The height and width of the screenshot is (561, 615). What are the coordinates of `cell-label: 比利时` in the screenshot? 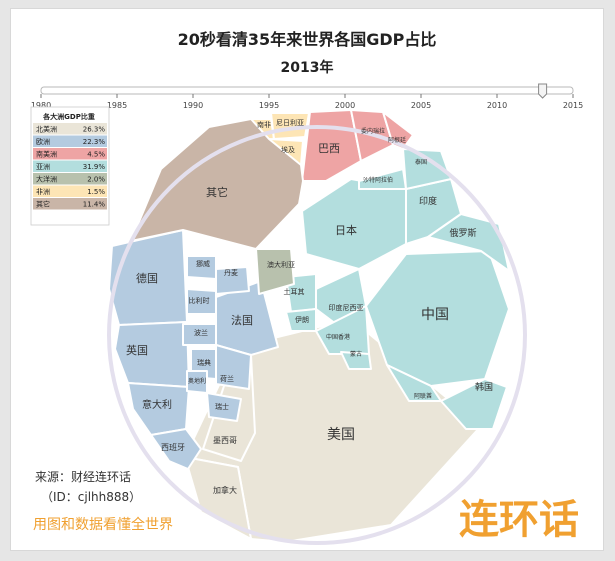 It's located at (199, 300).